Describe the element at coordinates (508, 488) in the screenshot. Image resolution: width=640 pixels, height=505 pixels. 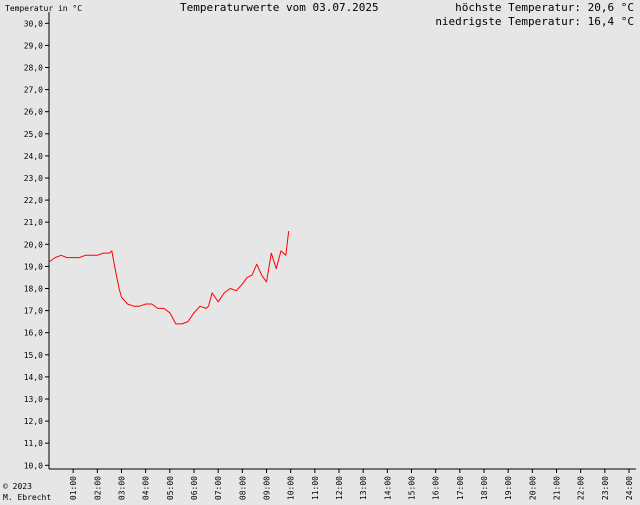
I see `x-tick-label: 19:00` at that location.